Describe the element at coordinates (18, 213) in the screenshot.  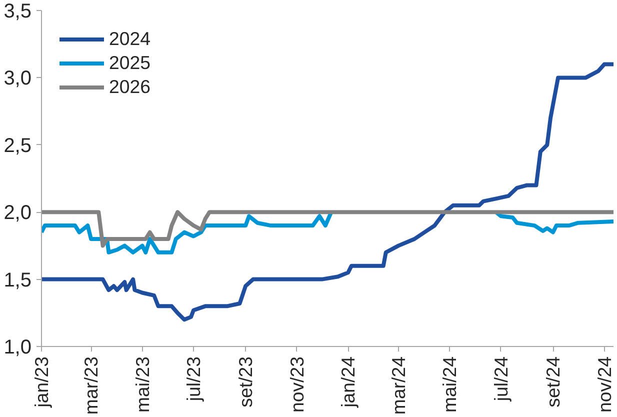
I see `y-tick-label: 2,0` at that location.